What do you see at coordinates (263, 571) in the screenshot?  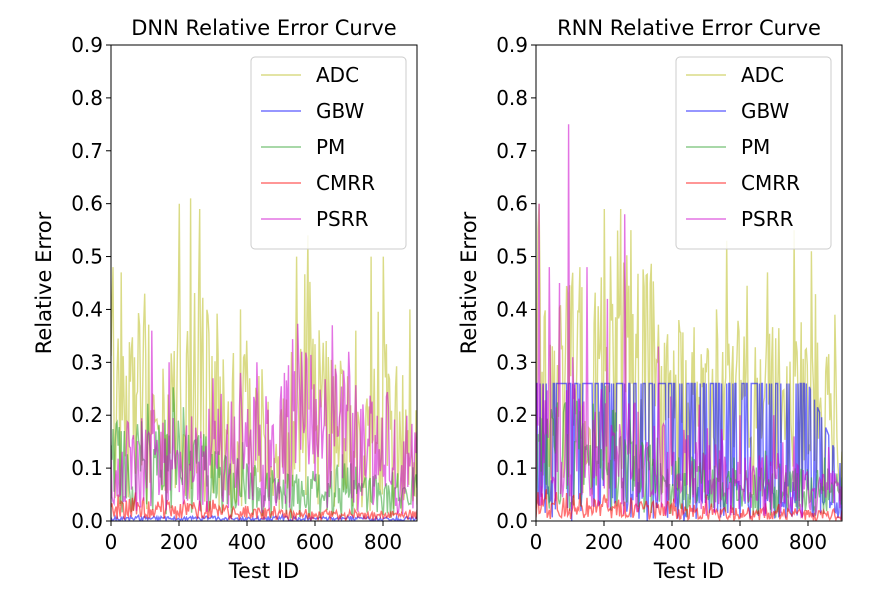 I see `xlabel-dnn: Test ID` at bounding box center [263, 571].